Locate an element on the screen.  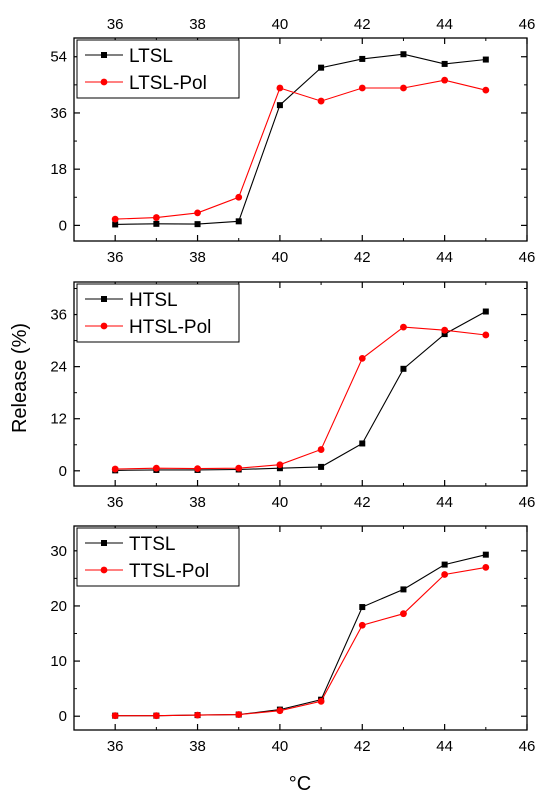
x-axis-title: °C is located at coordinates (300, 784).